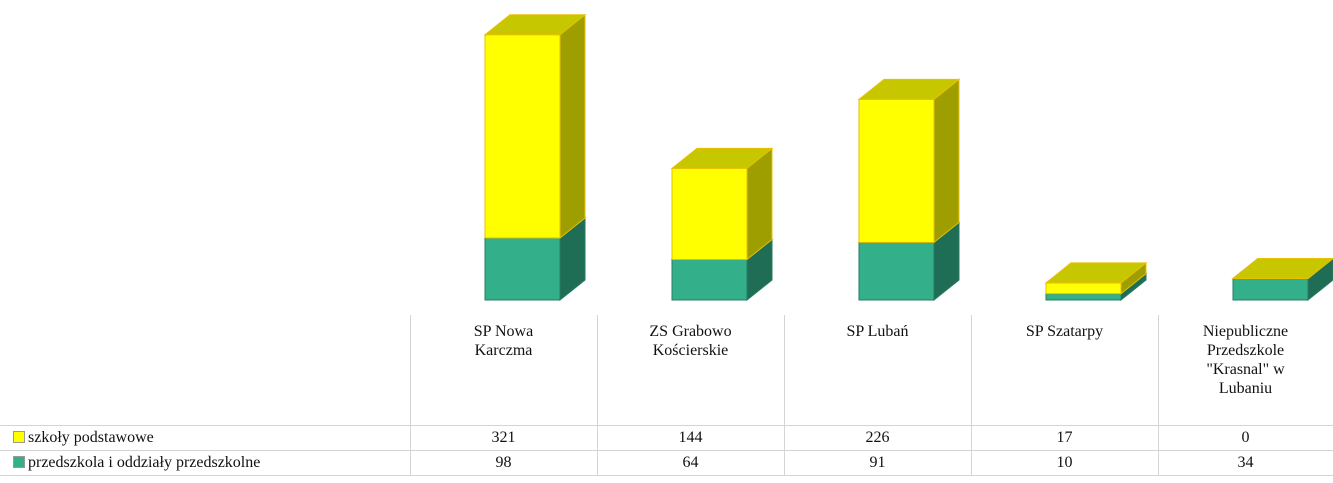 The image size is (1333, 483). What do you see at coordinates (1245, 462) in the screenshot?
I see `table-value: 34` at bounding box center [1245, 462].